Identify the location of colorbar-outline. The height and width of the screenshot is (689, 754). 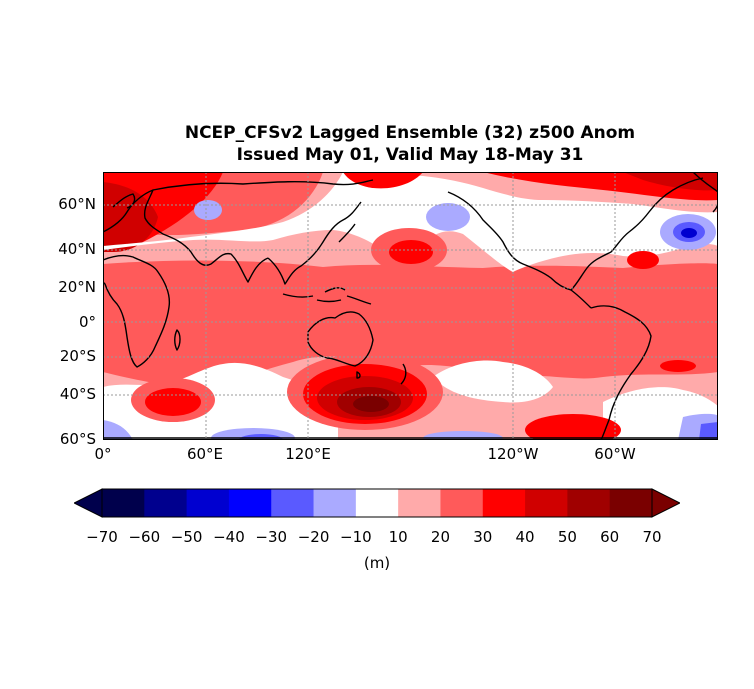
(377, 503).